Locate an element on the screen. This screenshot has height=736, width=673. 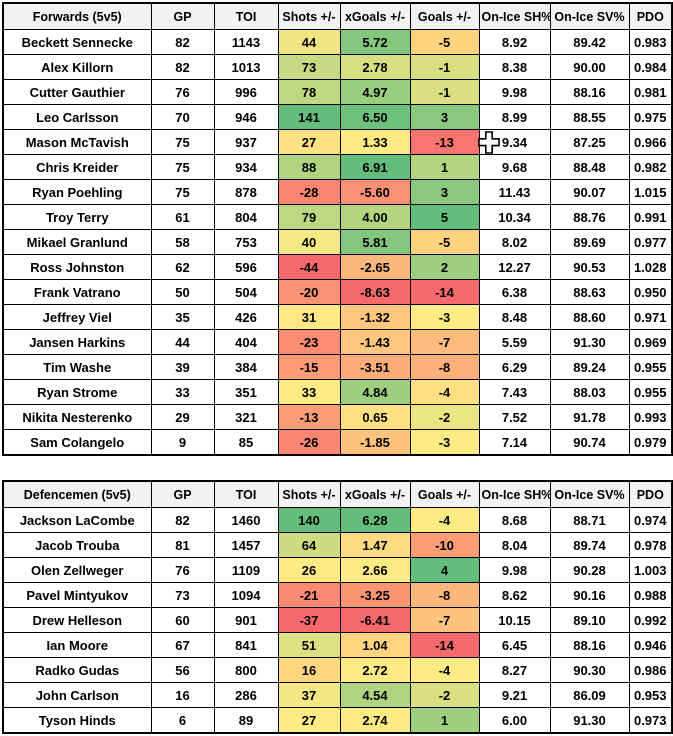
gp-cell: 81 is located at coordinates (182, 545).